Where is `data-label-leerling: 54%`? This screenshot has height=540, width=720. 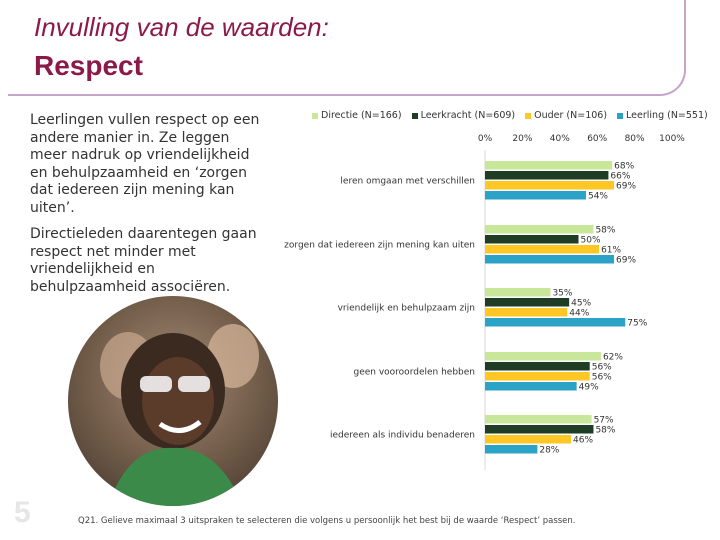
data-label-leerling: 54% is located at coordinates (598, 197).